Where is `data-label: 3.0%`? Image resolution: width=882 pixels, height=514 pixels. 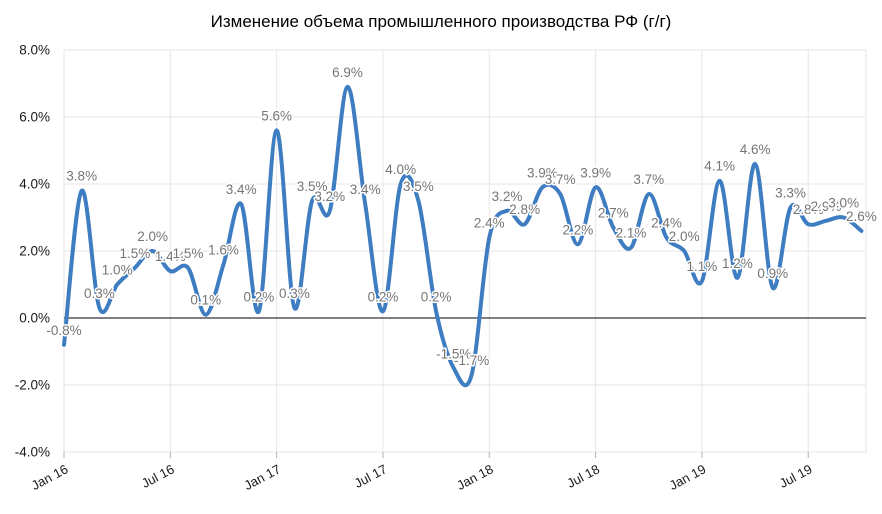
data-label: 3.0% is located at coordinates (843, 203).